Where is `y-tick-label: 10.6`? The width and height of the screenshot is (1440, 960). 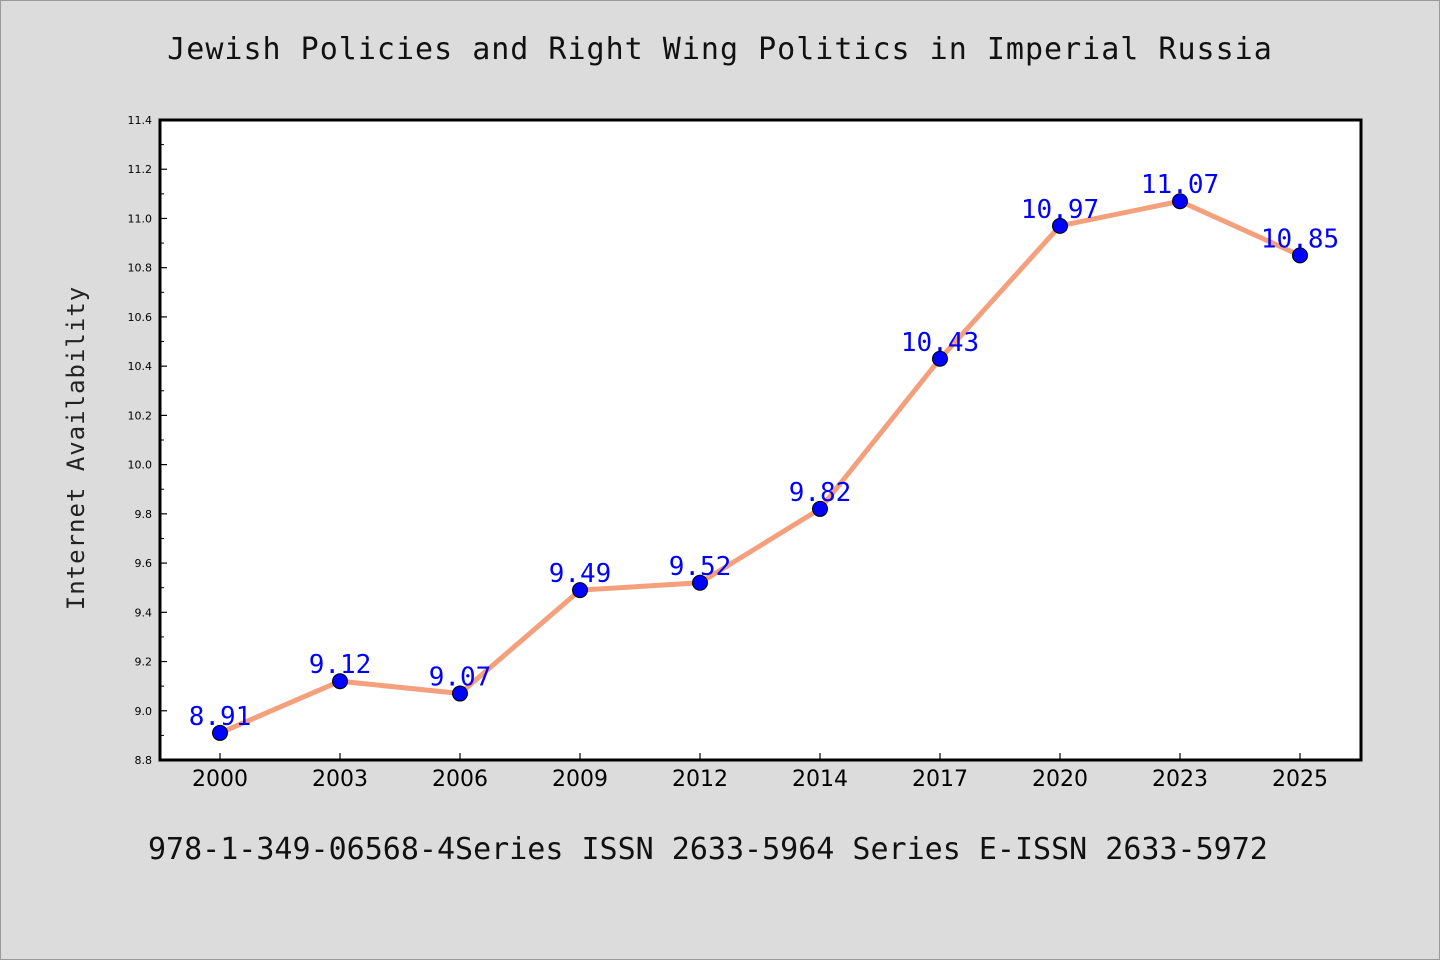
y-tick-label: 10.6 is located at coordinates (140, 317).